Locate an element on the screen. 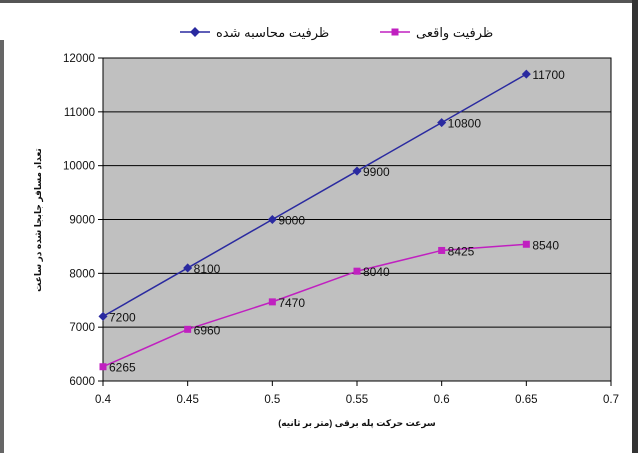  y-axis-title: تعداد مسافر جابجا شده در ساعت is located at coordinates (38, 220).